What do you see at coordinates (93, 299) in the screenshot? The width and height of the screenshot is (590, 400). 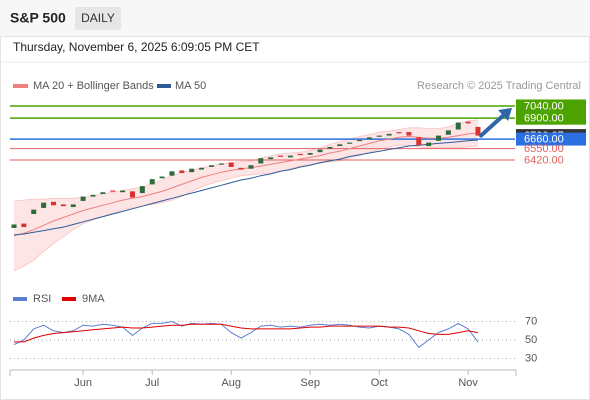 I see `legend-label: 9MA` at bounding box center [93, 299].